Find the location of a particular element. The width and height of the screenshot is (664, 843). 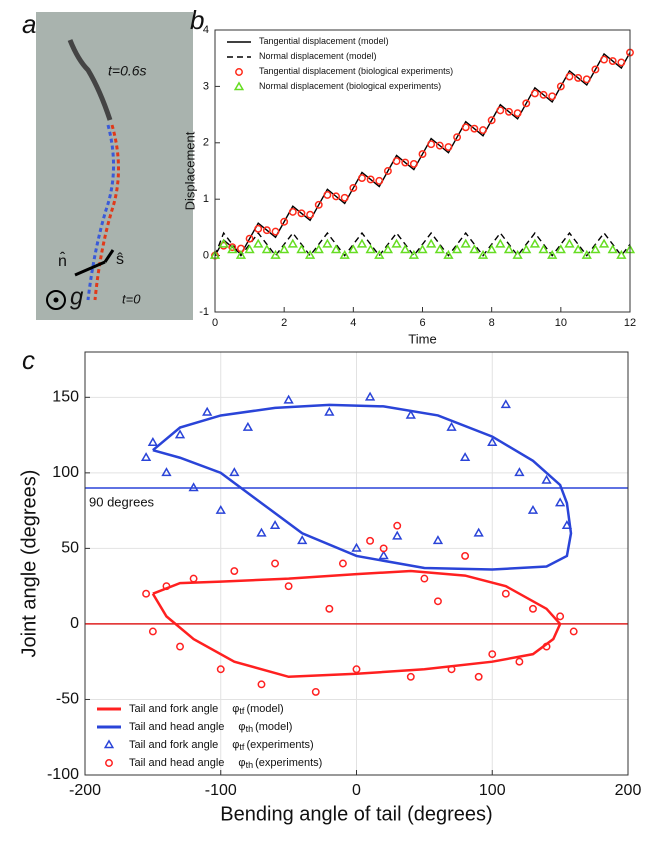

y-tick-label: 3 is located at coordinates (206, 86).